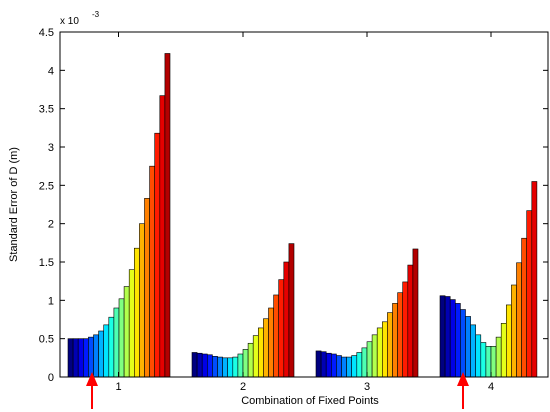 This screenshot has width=550, height=412. Describe the element at coordinates (51, 71) in the screenshot. I see `y-tick-label: 4` at that location.